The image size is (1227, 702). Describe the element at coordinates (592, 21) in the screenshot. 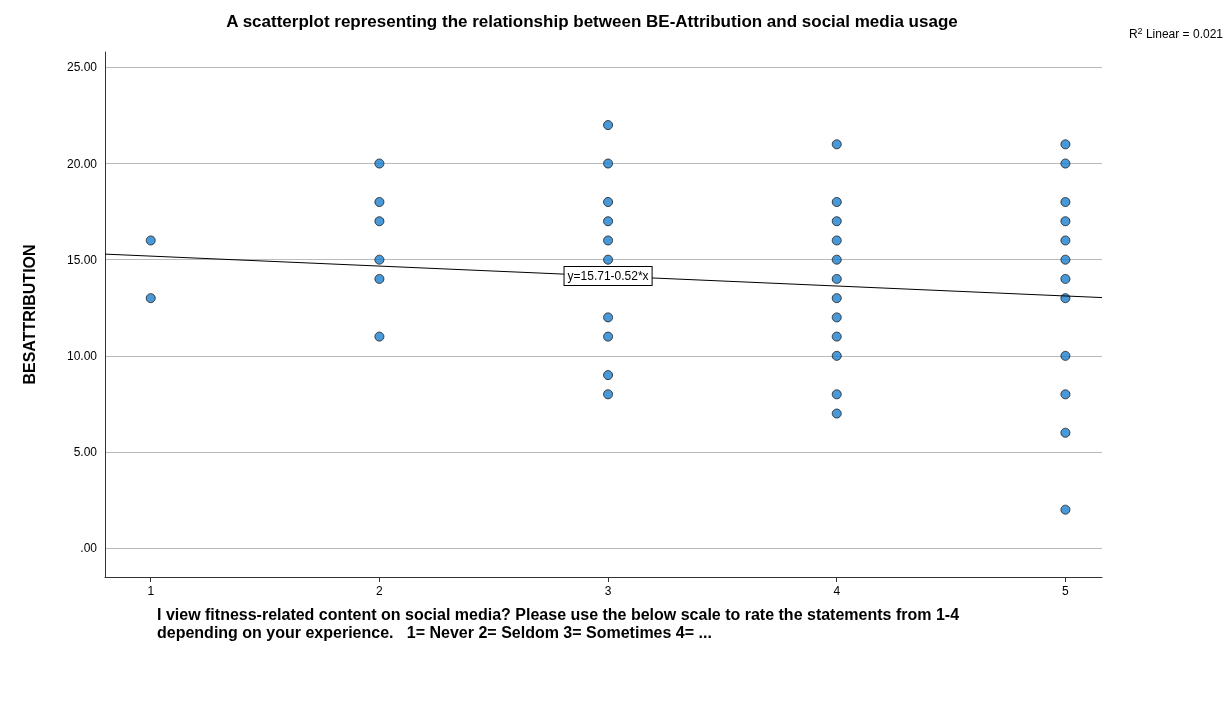

I see `chart-title: A scatterplot representing the relationship between BE-Attribution and social media usage` at that location.